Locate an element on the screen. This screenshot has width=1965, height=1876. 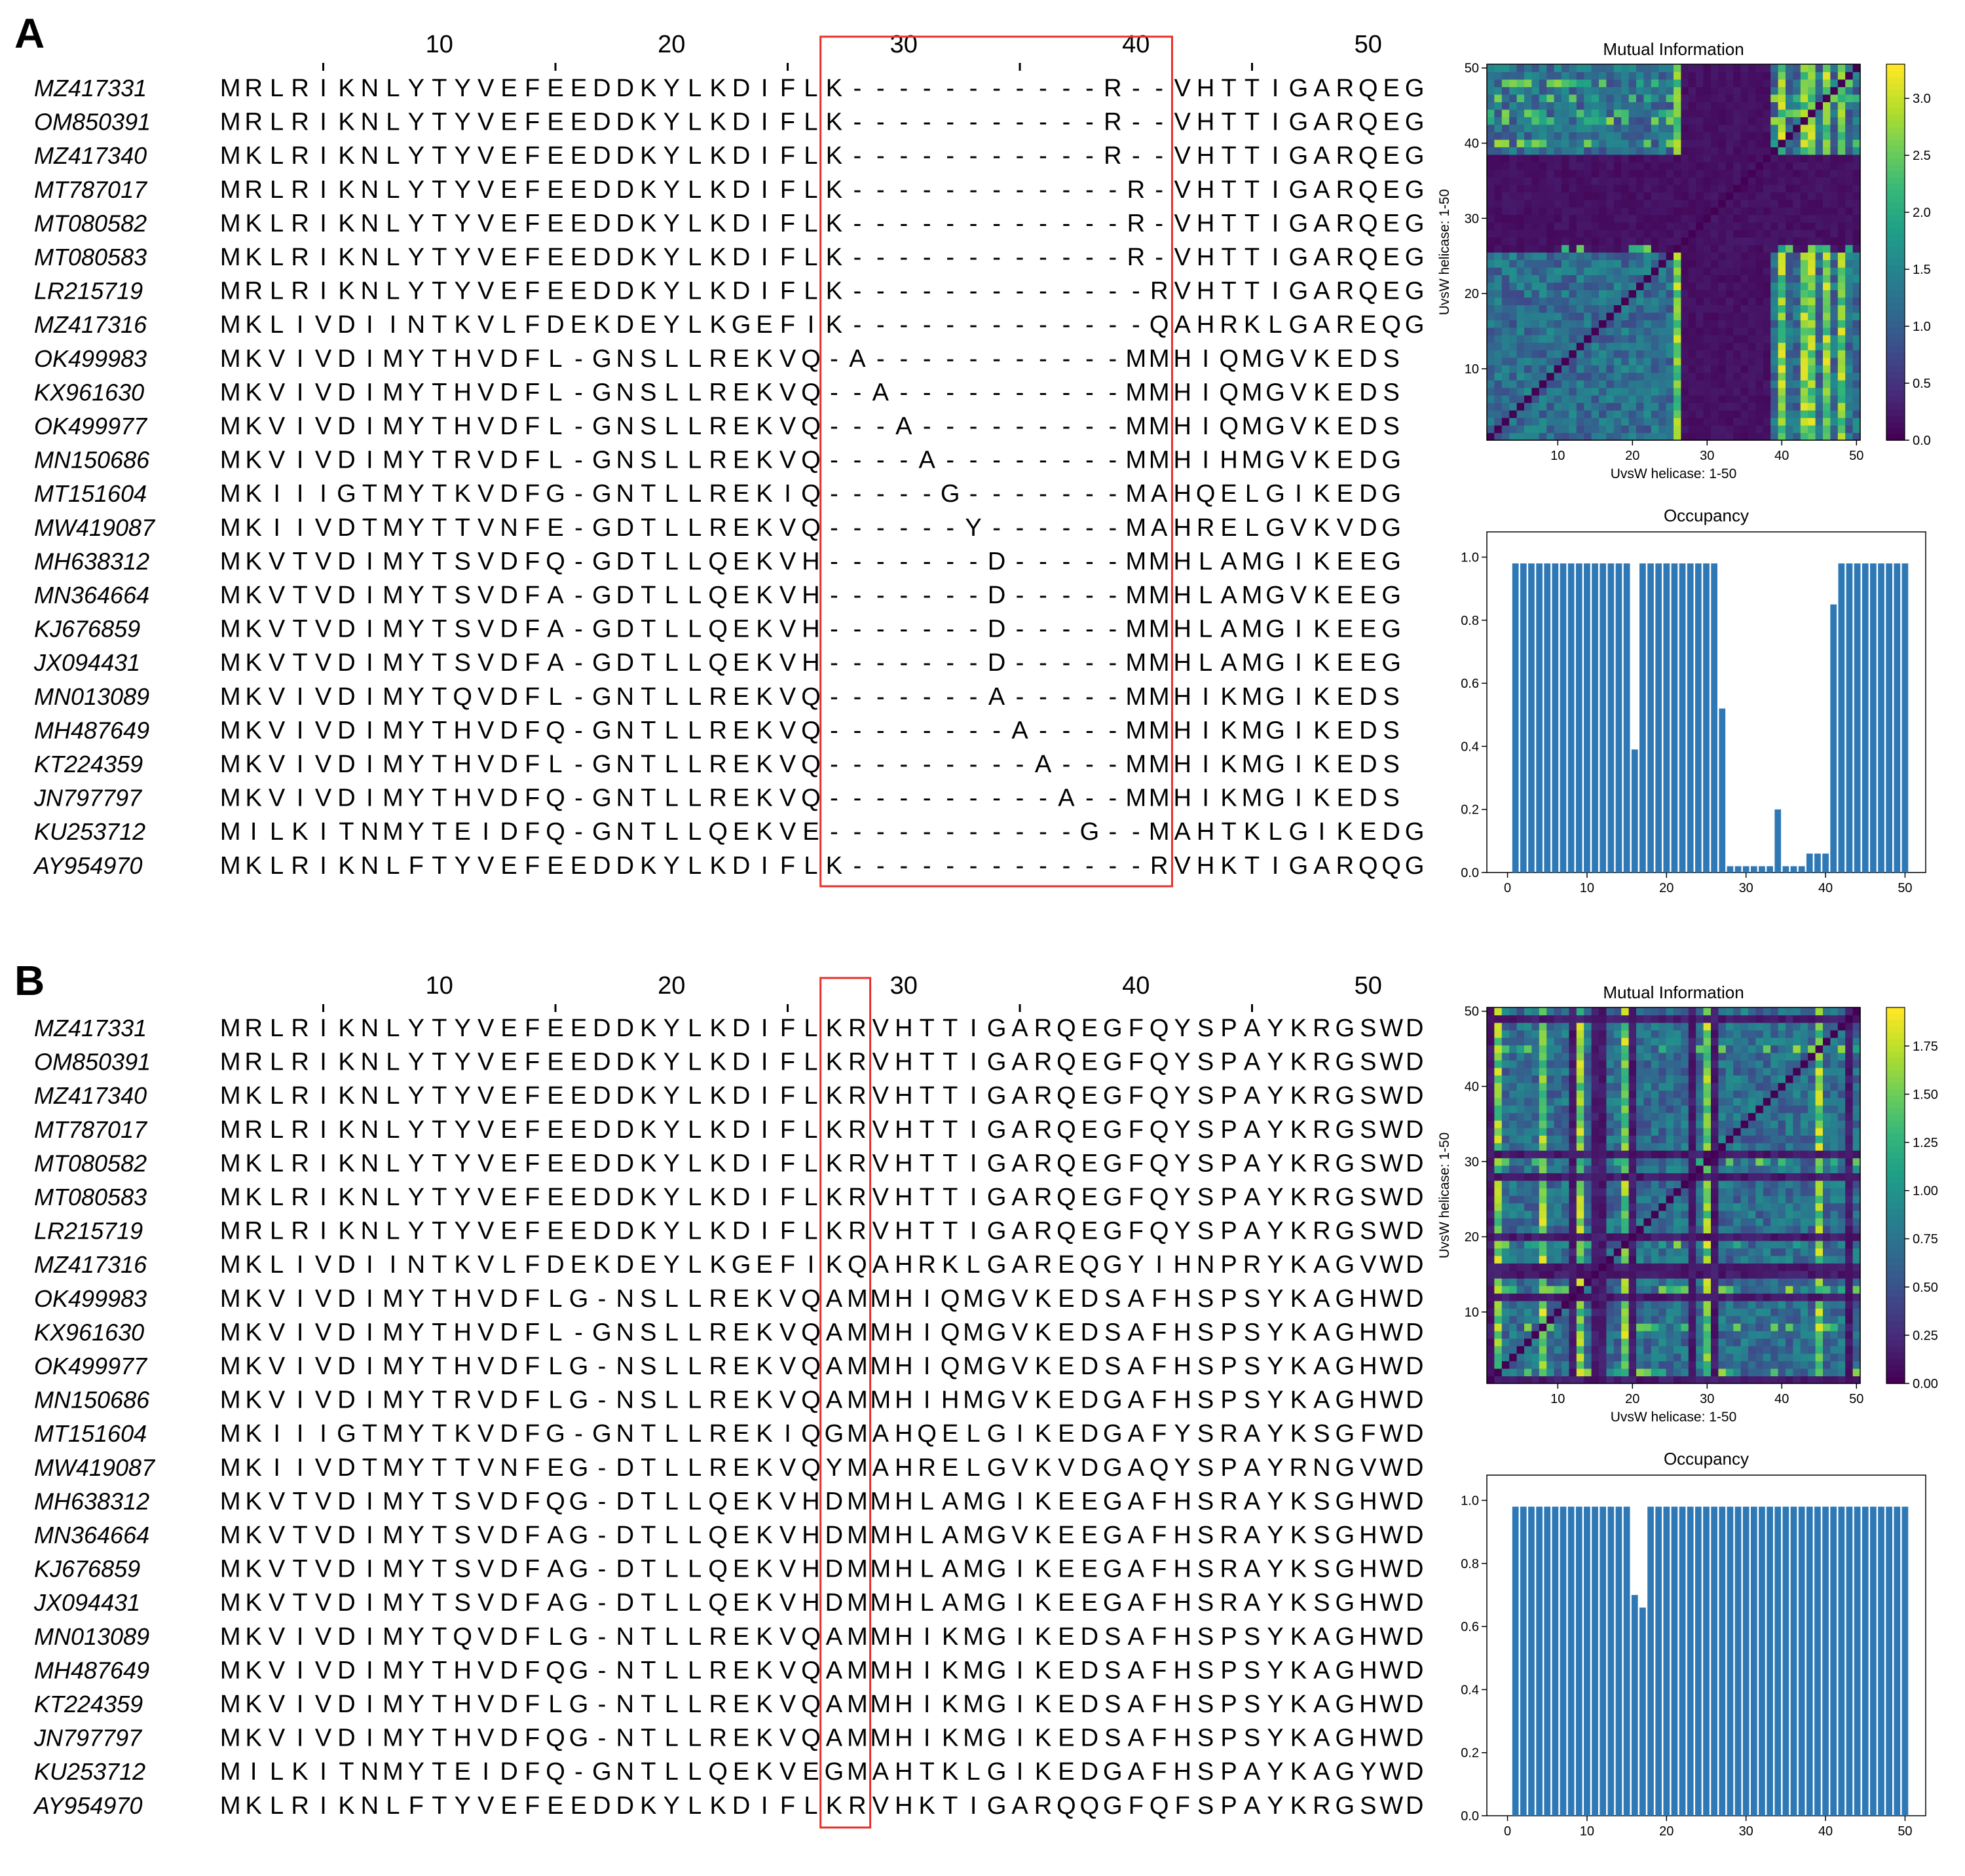
residue: L is located at coordinates (1275, 832).